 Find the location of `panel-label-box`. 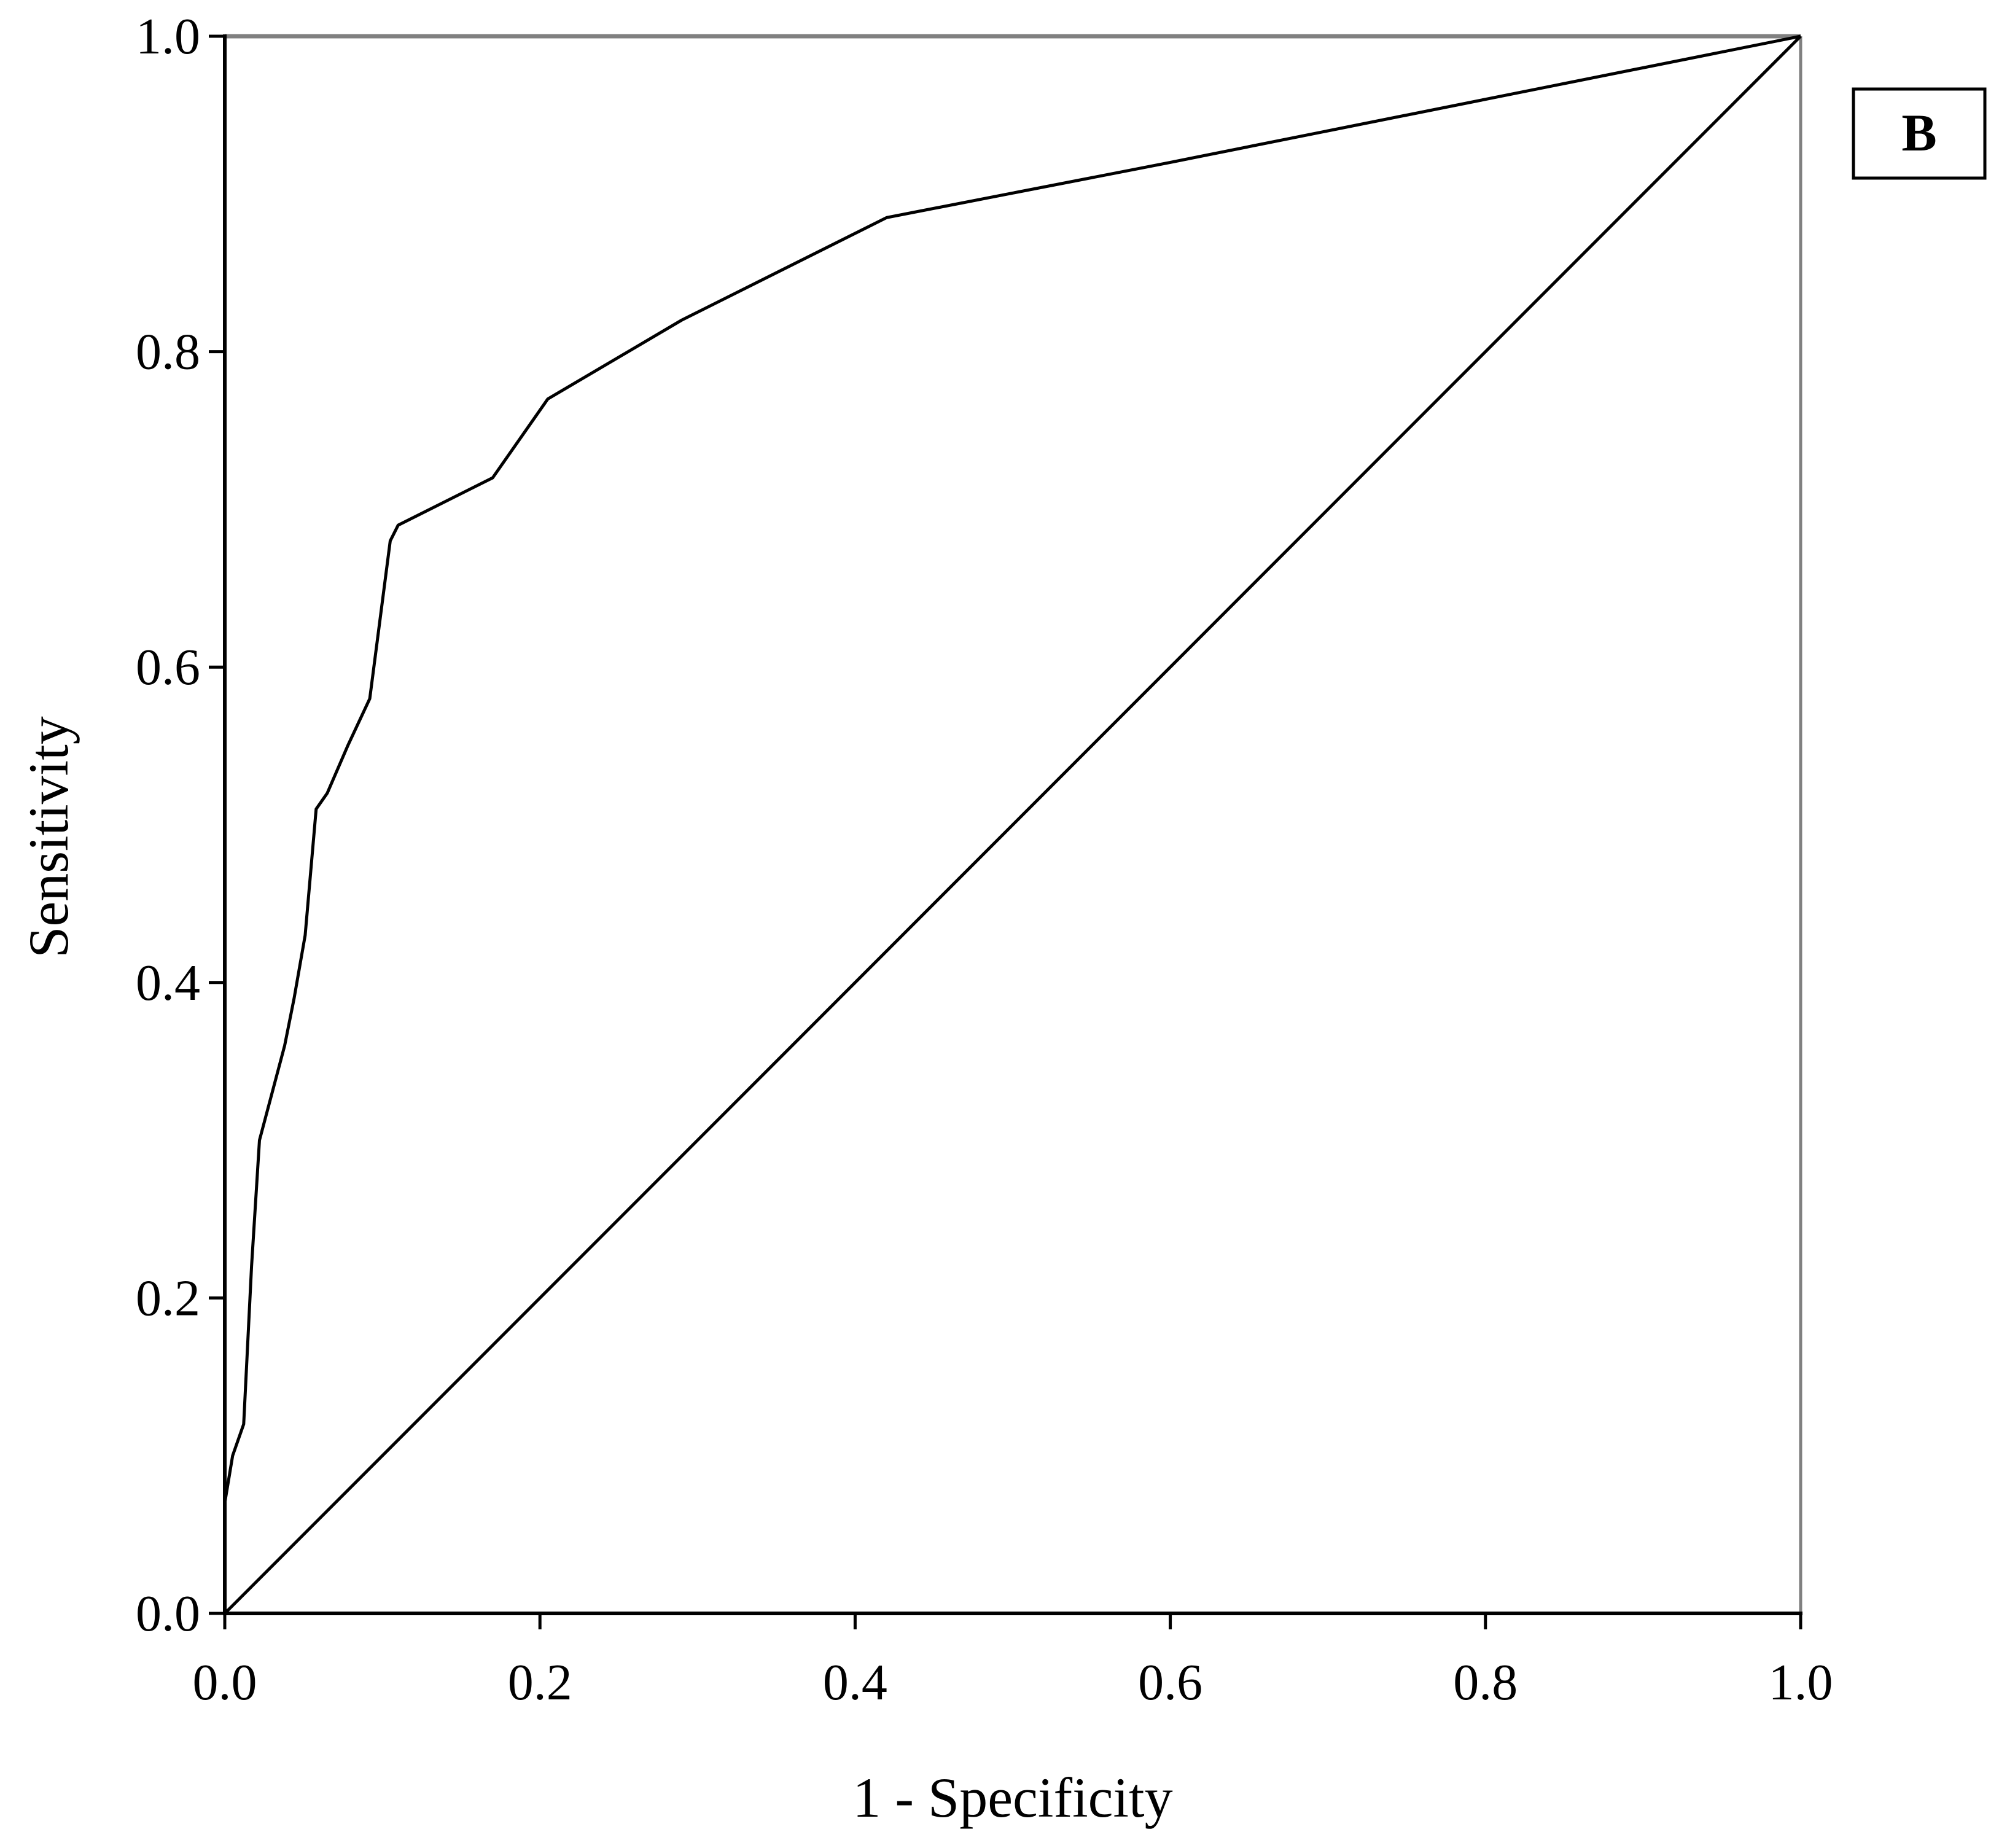

panel-label-box is located at coordinates (1920, 133).